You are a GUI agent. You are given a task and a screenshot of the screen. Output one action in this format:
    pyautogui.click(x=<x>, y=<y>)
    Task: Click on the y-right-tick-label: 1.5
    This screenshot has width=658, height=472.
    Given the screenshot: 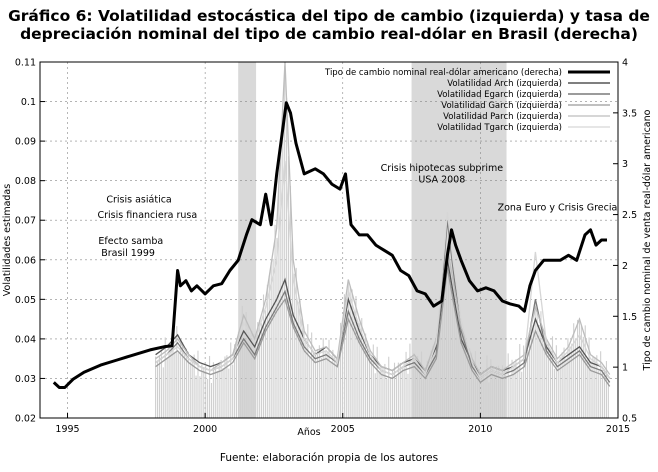 What is the action you would take?
    pyautogui.click(x=629, y=317)
    